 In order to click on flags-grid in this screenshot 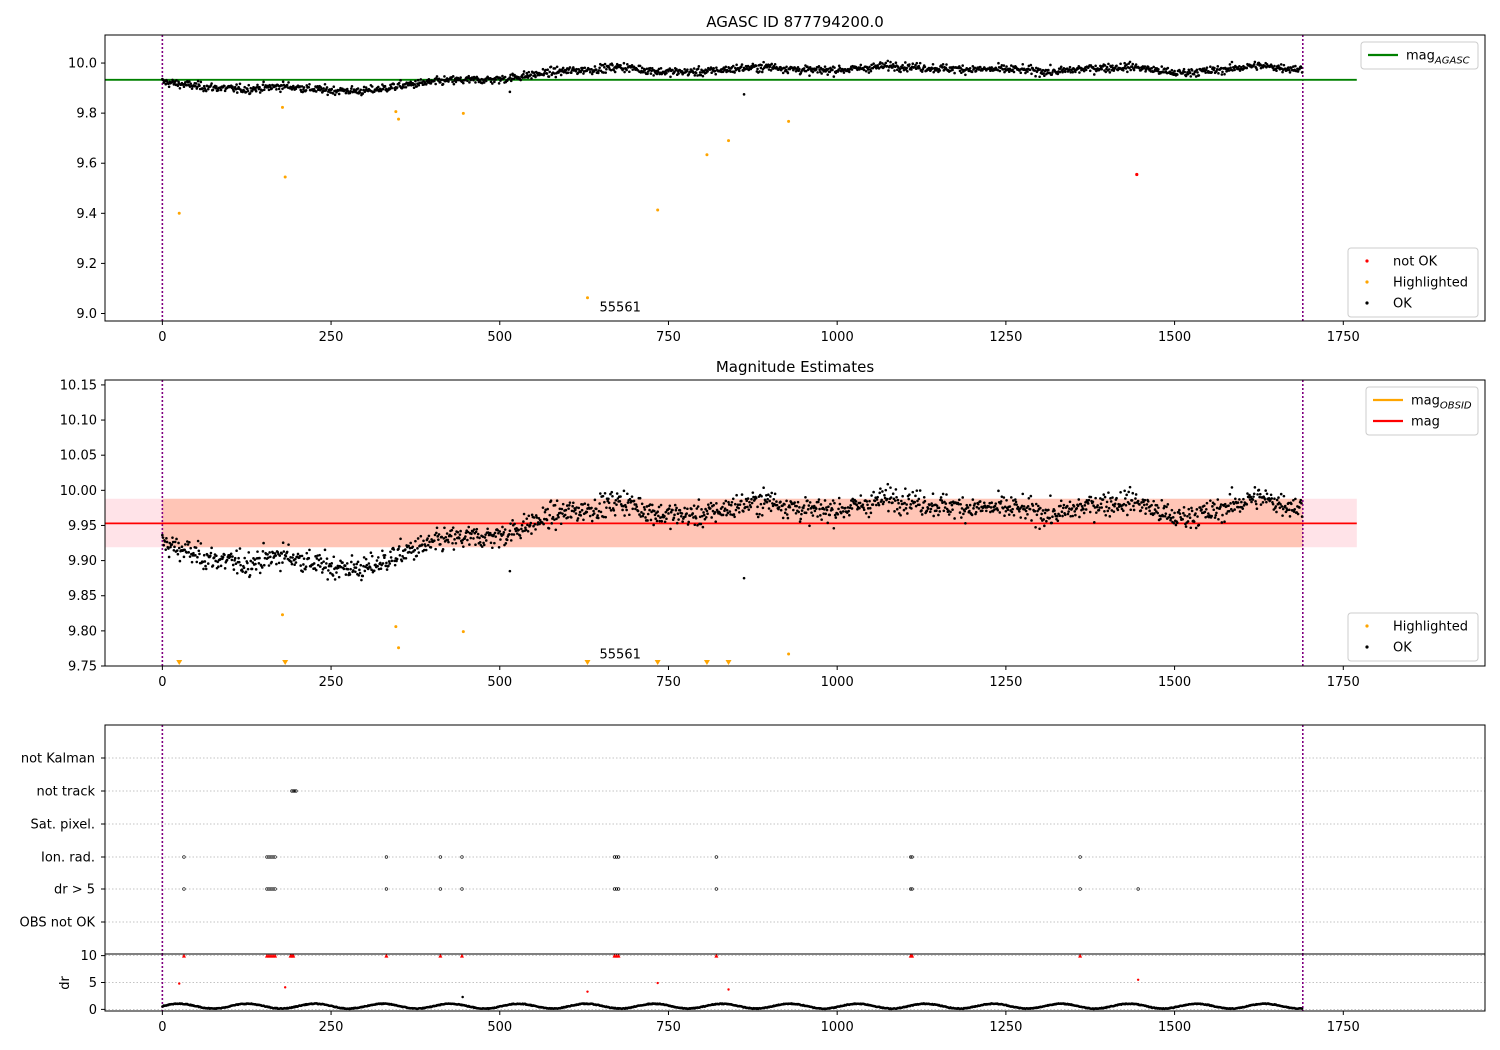, I will do `click(795, 840)`.